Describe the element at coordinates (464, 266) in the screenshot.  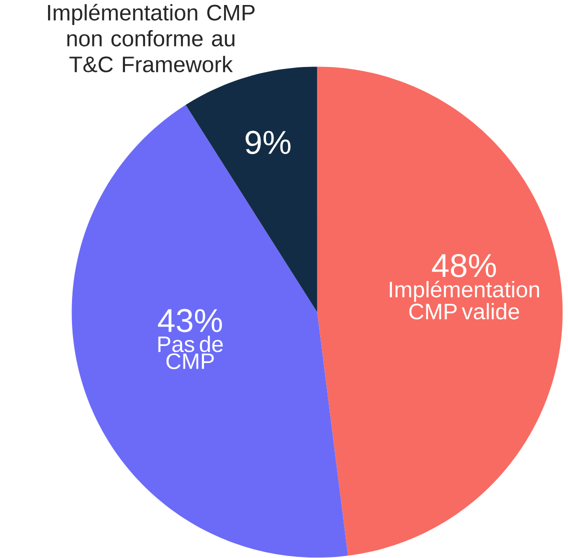
I see `data-label: 48%` at that location.